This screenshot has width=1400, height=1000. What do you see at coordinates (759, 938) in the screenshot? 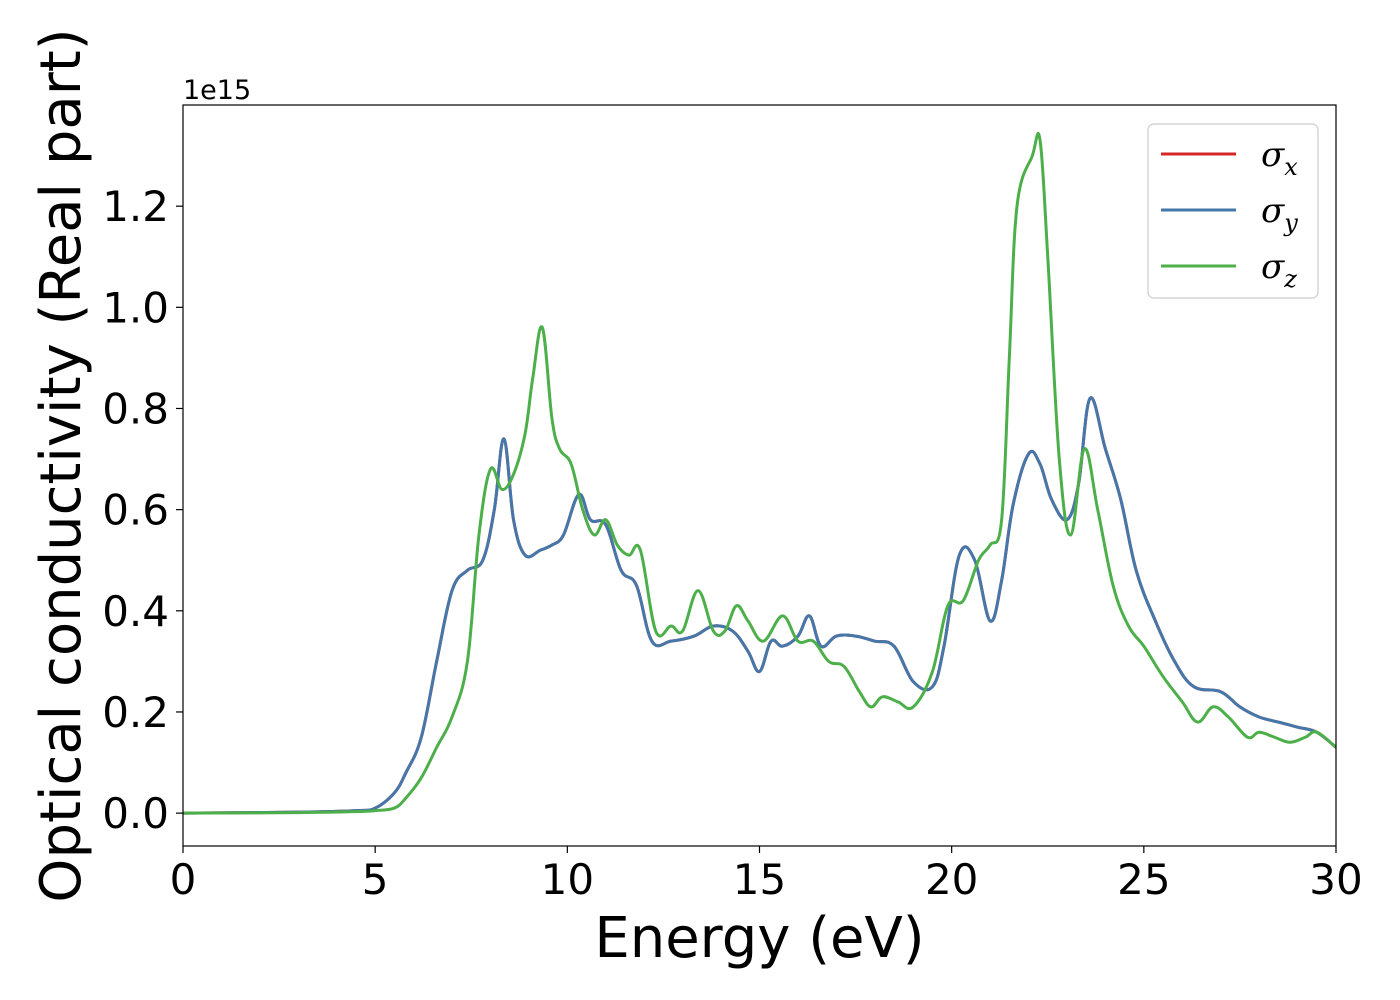
I see `x-axis-title: Energy (eV)` at bounding box center [759, 938].